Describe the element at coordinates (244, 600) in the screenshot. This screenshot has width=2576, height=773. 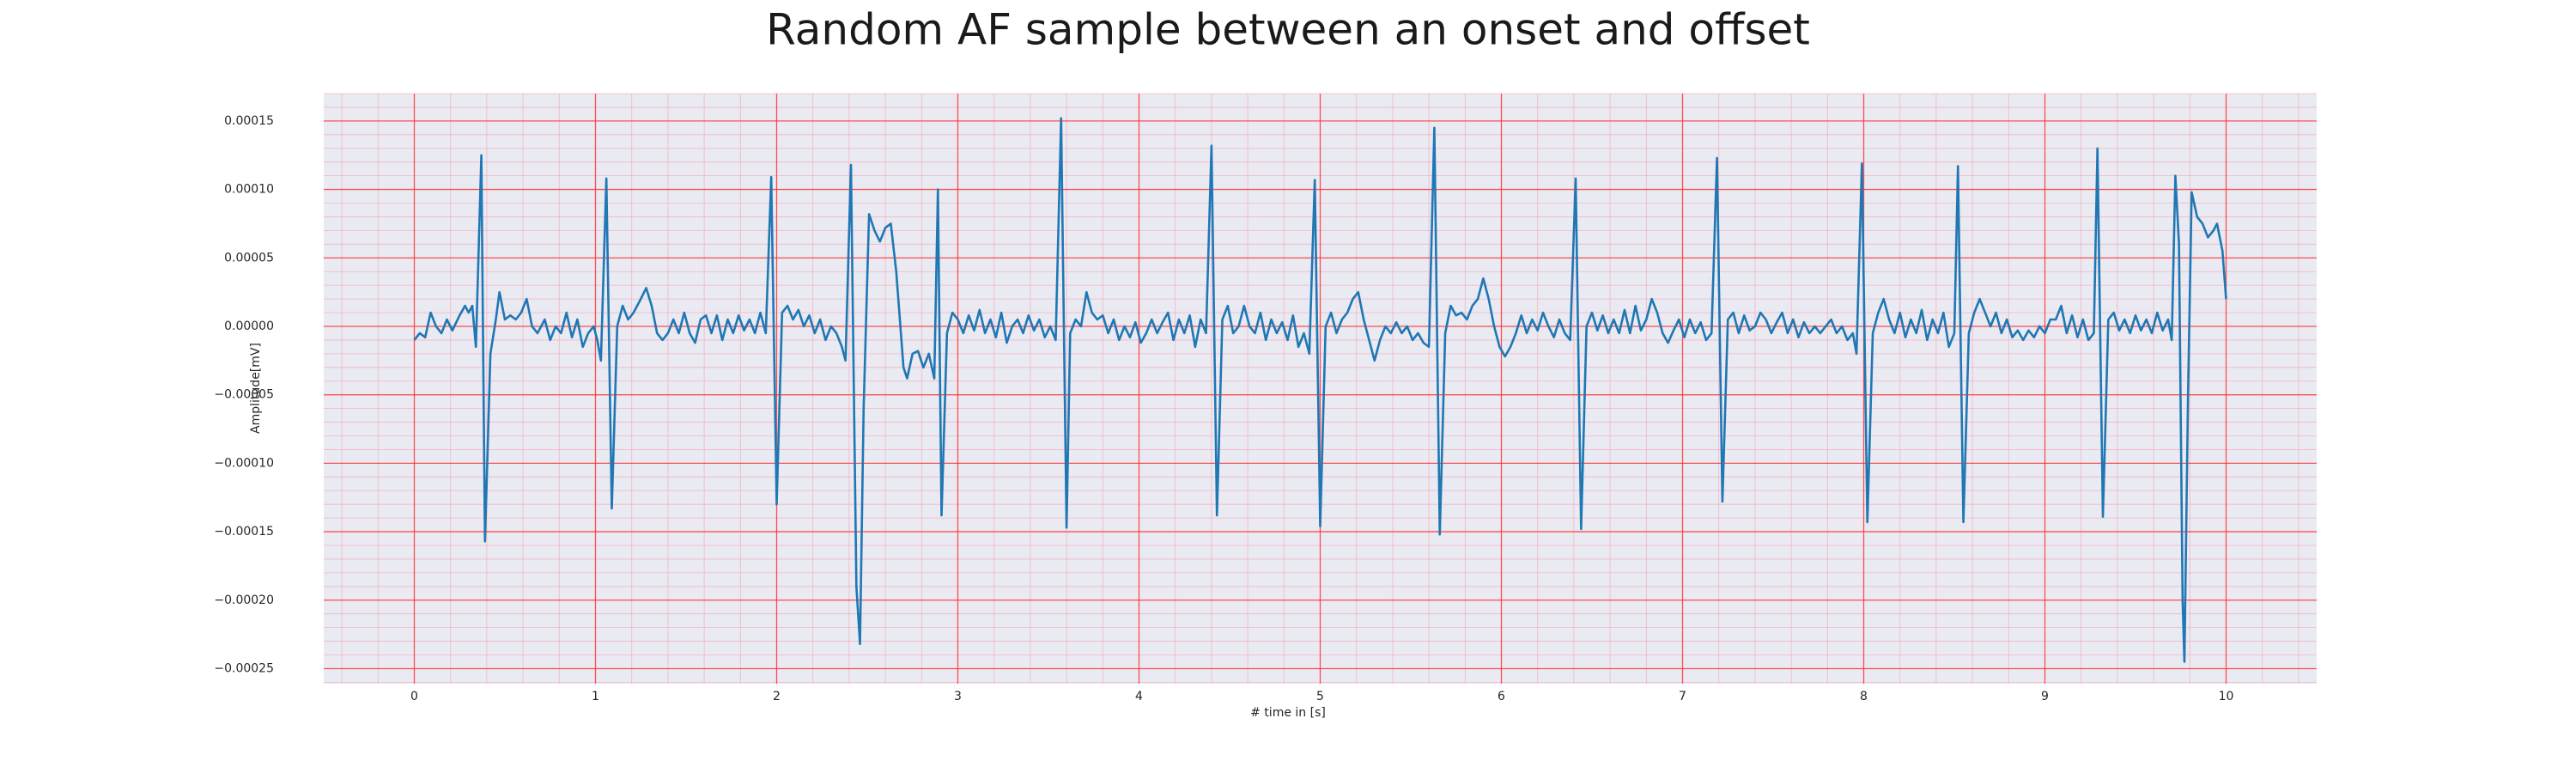
I see `y-tick-label: −0.00020` at that location.